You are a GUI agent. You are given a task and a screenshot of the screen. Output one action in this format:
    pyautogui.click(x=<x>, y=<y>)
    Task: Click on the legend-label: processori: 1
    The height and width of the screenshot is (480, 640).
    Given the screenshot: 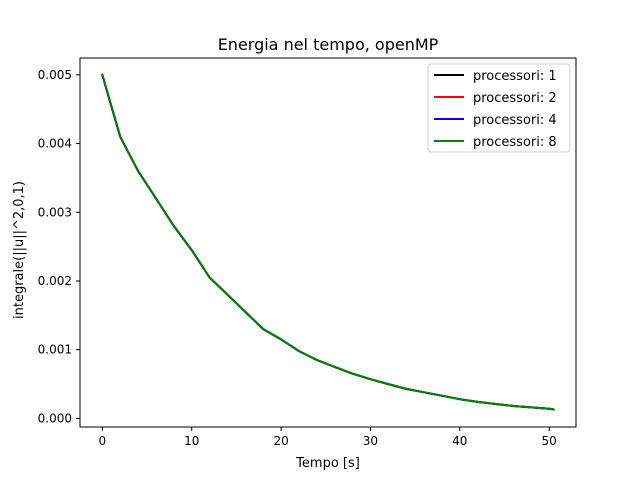 What is the action you would take?
    pyautogui.click(x=515, y=76)
    